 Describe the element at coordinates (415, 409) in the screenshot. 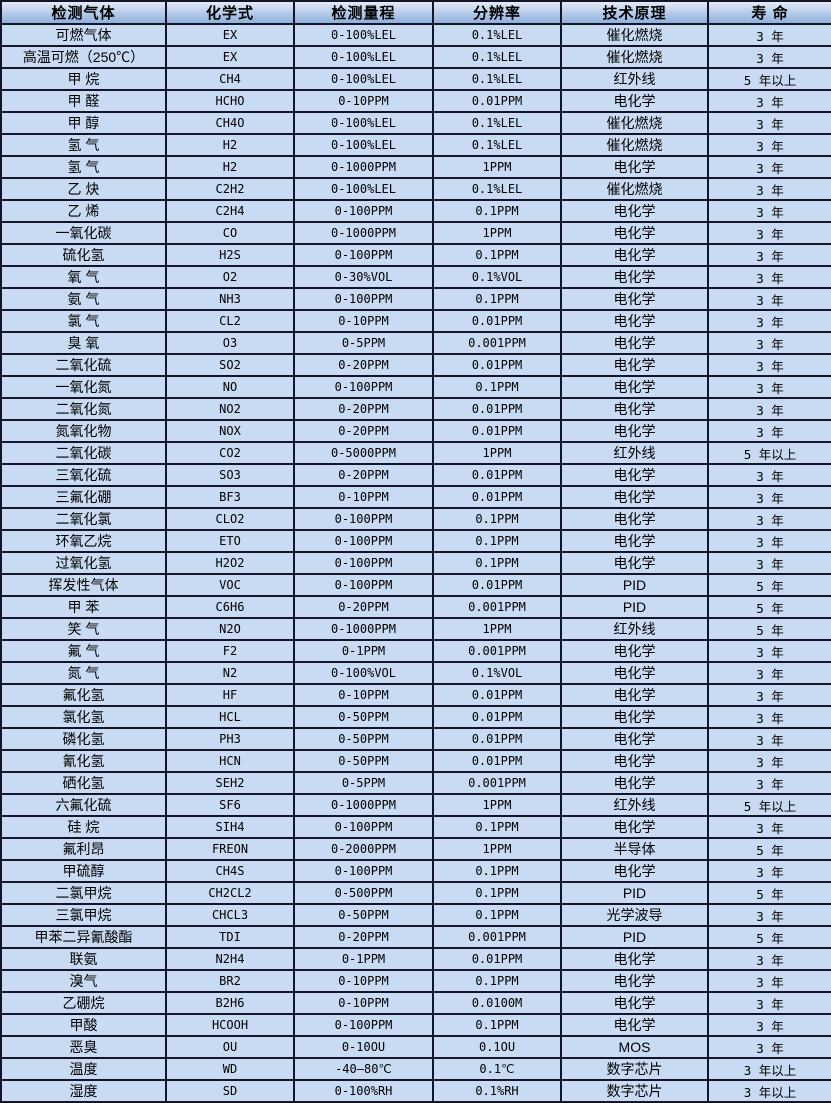

I see `table-row: 二氧化氮 NO2 0-20PPM 0.01PPM 电化学 3 年` at that location.